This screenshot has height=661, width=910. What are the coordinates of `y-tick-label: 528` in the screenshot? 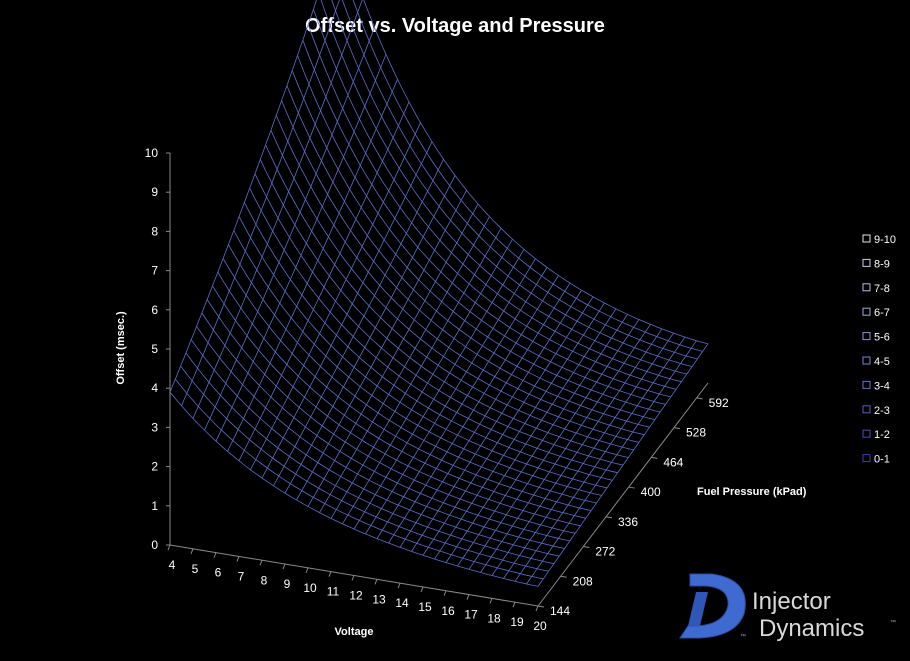 It's located at (696, 433).